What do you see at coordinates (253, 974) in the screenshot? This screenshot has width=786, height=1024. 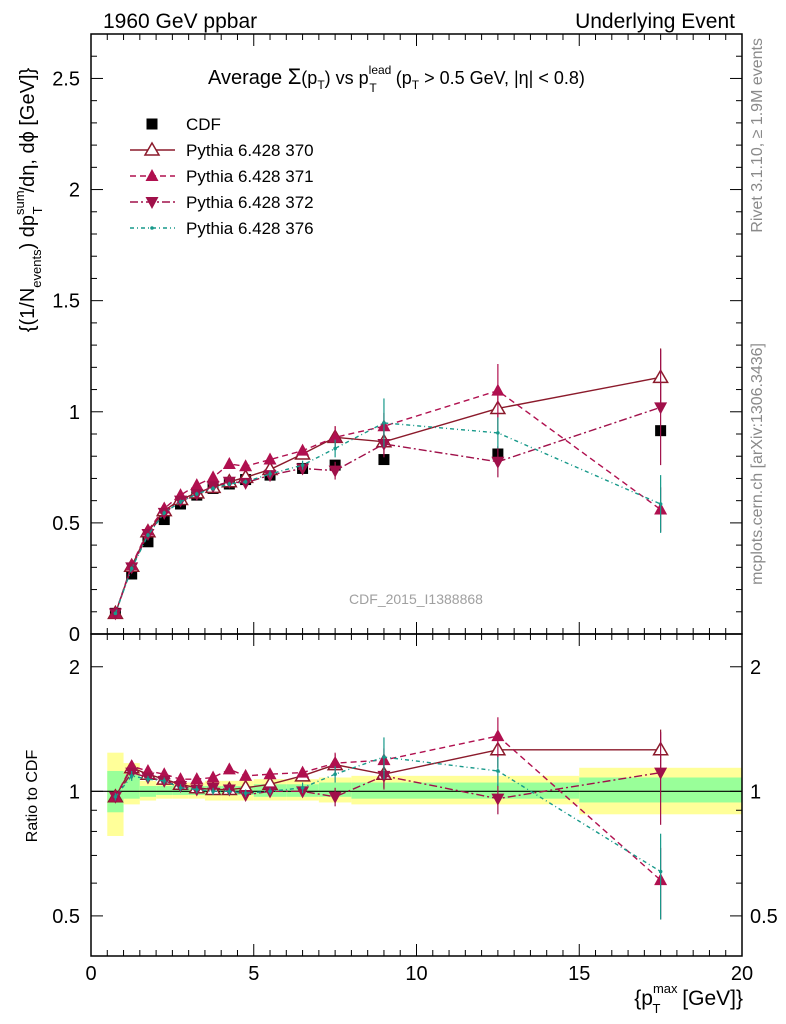 I see `x-tick-label: 5` at bounding box center [253, 974].